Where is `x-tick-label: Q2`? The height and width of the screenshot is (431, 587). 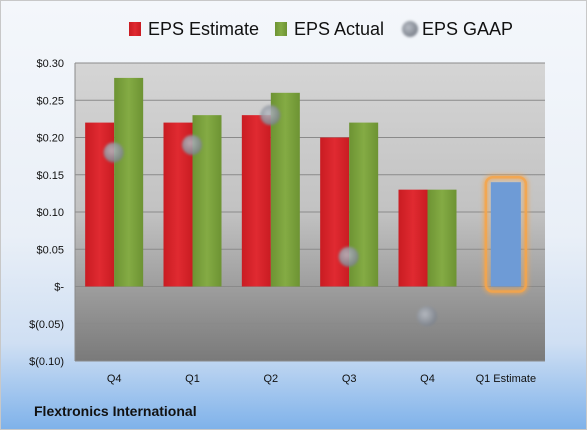
x-tick-label: Q2 is located at coordinates (270, 379).